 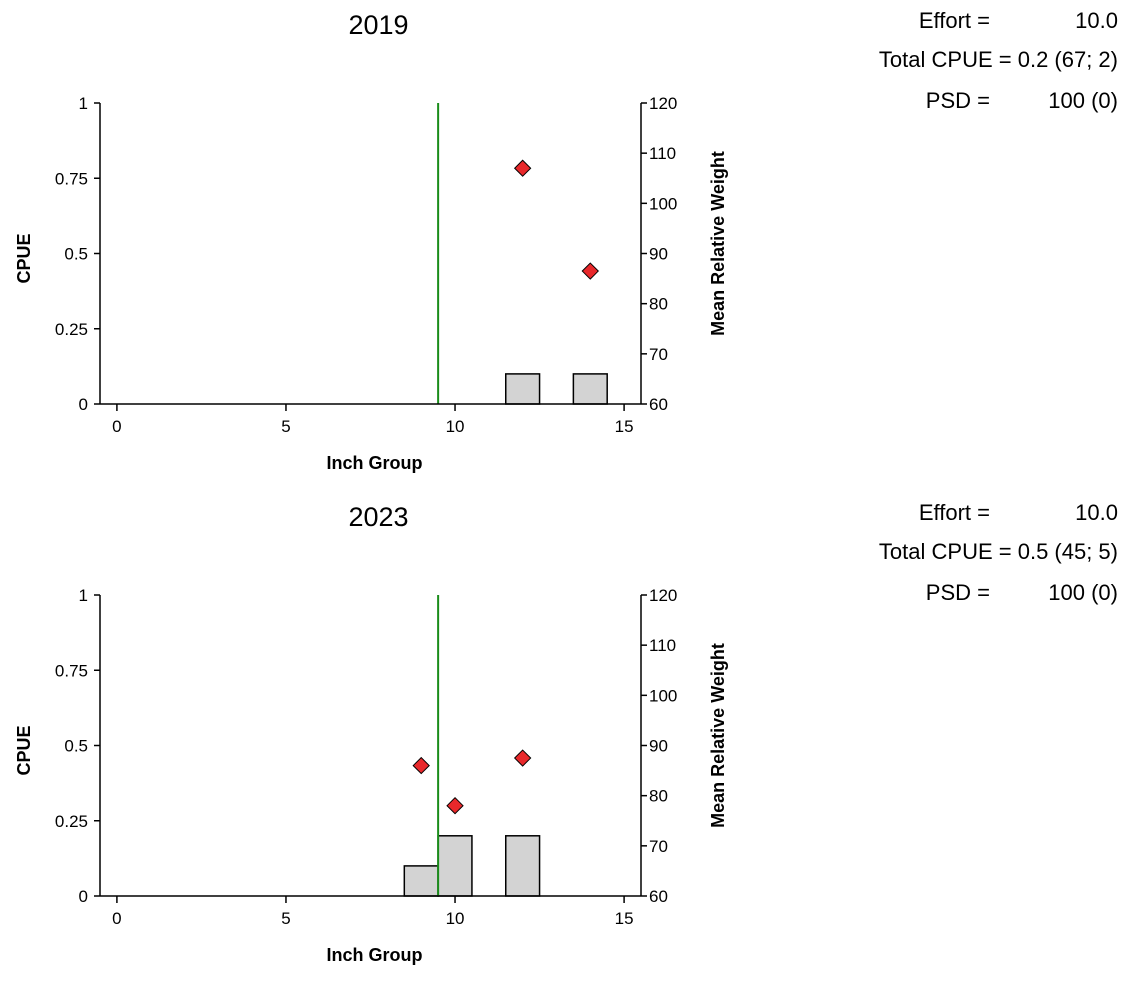 What do you see at coordinates (378, 25) in the screenshot?
I see `chart-title: 2019` at bounding box center [378, 25].